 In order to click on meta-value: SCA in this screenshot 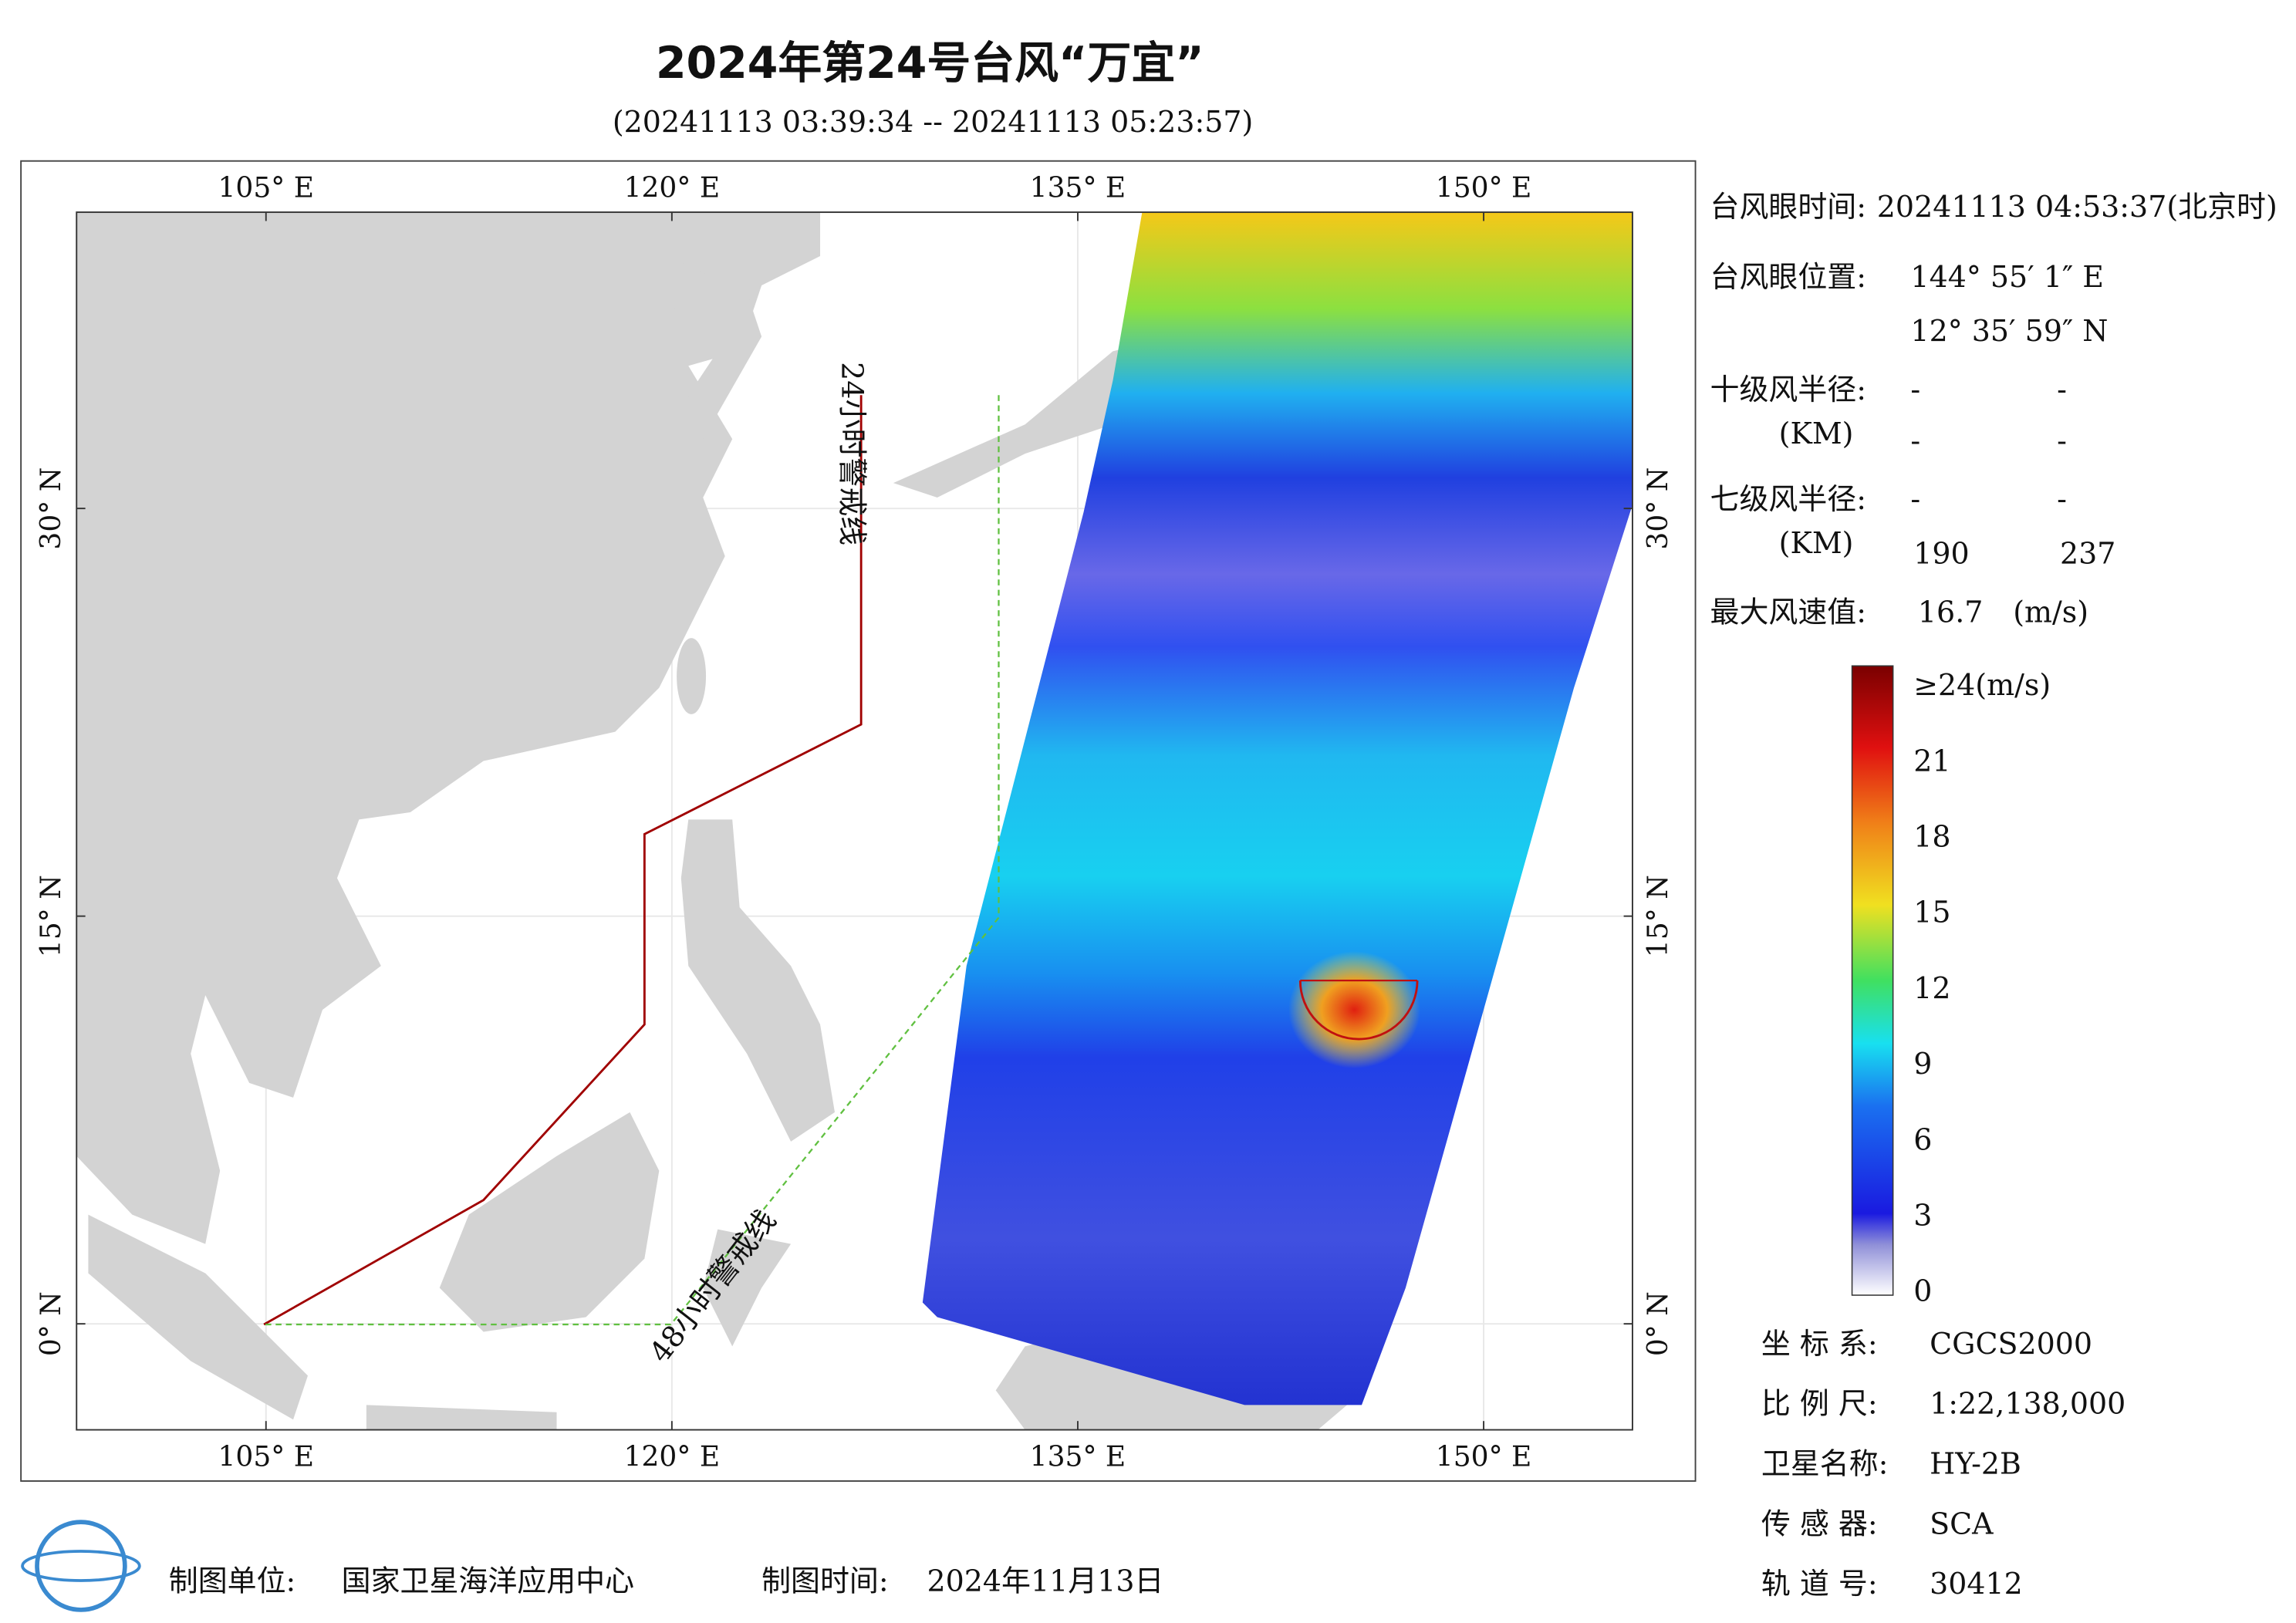, I will do `click(1962, 1523)`.